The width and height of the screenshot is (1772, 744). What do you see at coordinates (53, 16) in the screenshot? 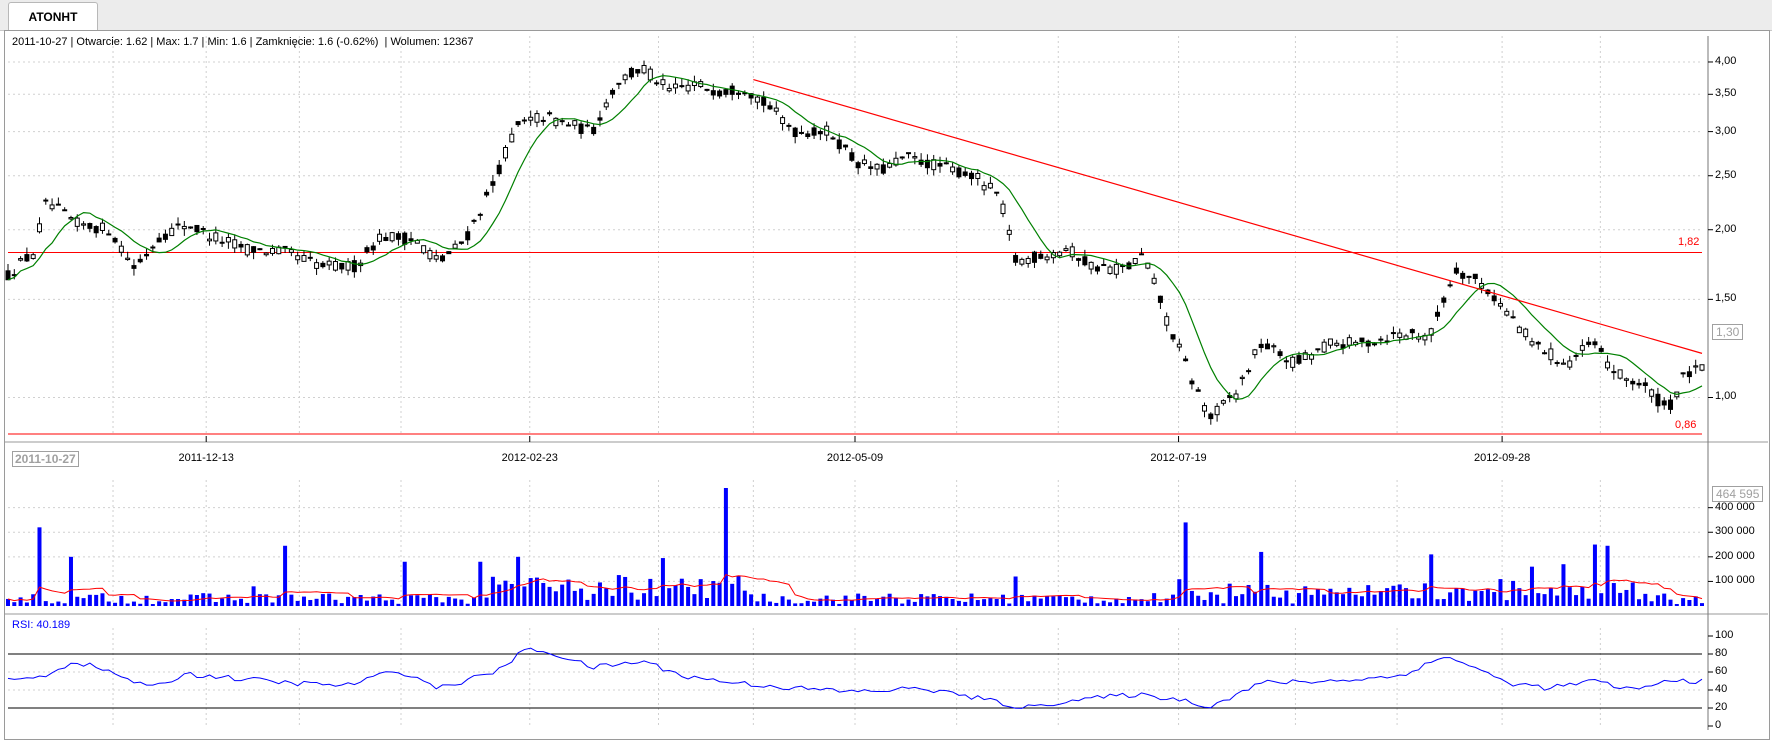
I see `tab-atonht: ATONHT` at bounding box center [53, 16].